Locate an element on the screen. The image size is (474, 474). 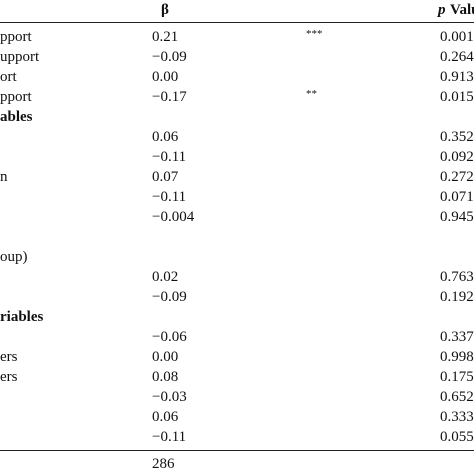
beta-value: 0.08 is located at coordinates (165, 377).